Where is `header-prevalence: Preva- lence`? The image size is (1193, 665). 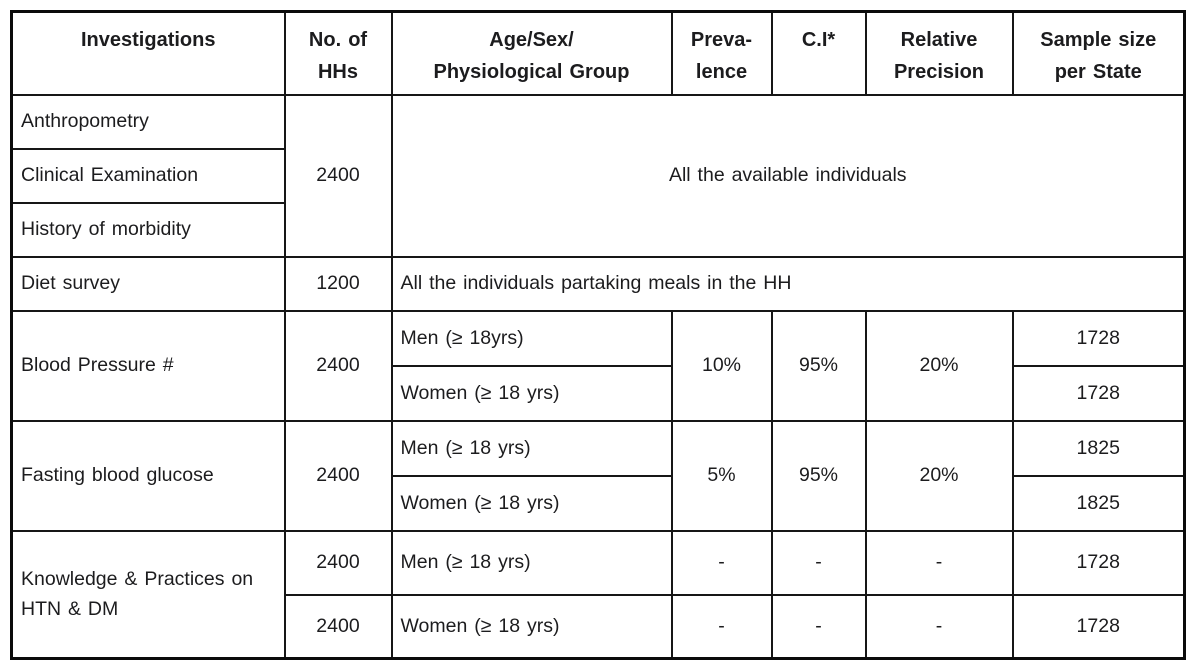
header-prevalence: Preva- lence is located at coordinates (721, 53).